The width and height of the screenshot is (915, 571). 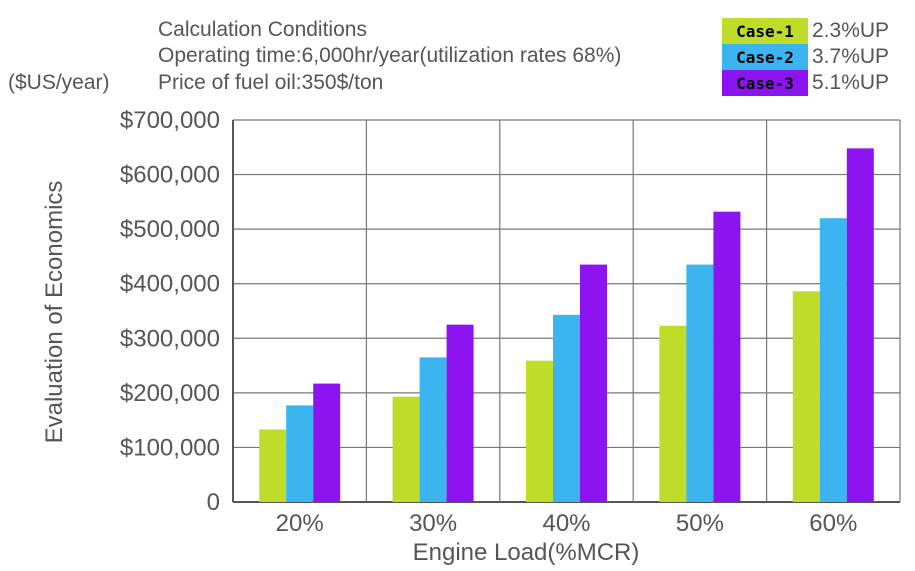 I want to click on bar-case-3-50pct, so click(x=727, y=356).